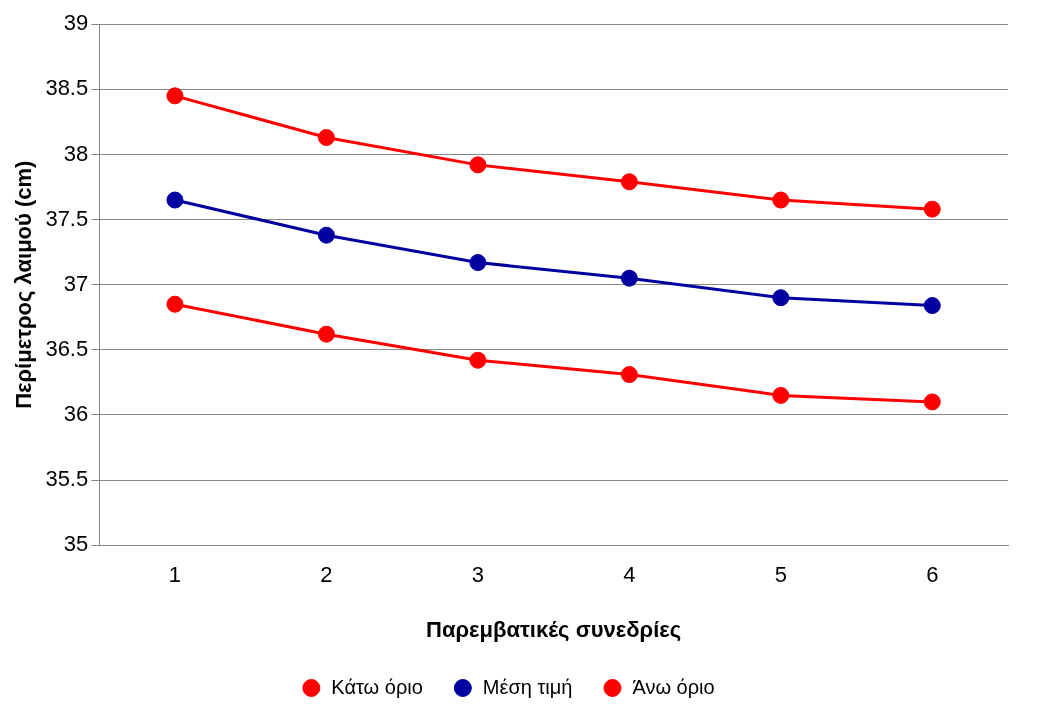  Describe the element at coordinates (67, 479) in the screenshot. I see `y-tick-label: 35.5` at that location.